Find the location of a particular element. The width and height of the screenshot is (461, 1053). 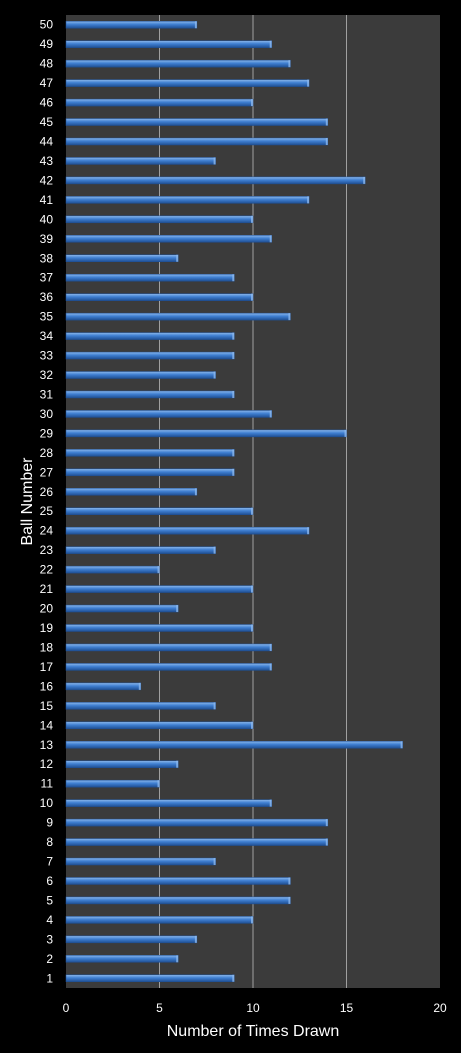

y-tick-label: 34 is located at coordinates (47, 336).